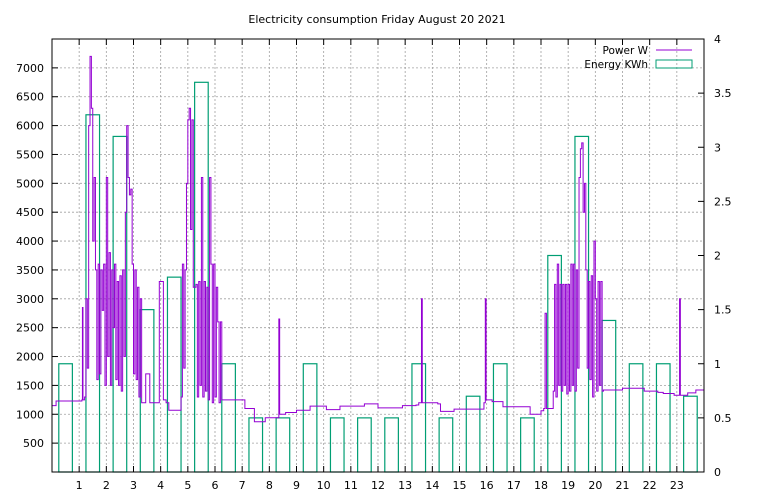  I want to click on y-left-tick-label-1: 1000, so click(30, 414).